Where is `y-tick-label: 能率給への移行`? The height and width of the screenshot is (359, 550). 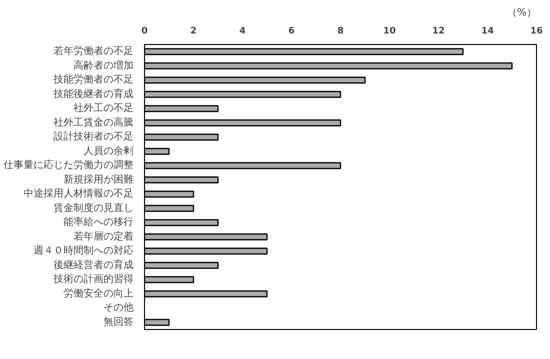
y-tick-label: 能率給への移行 is located at coordinates (99, 222).